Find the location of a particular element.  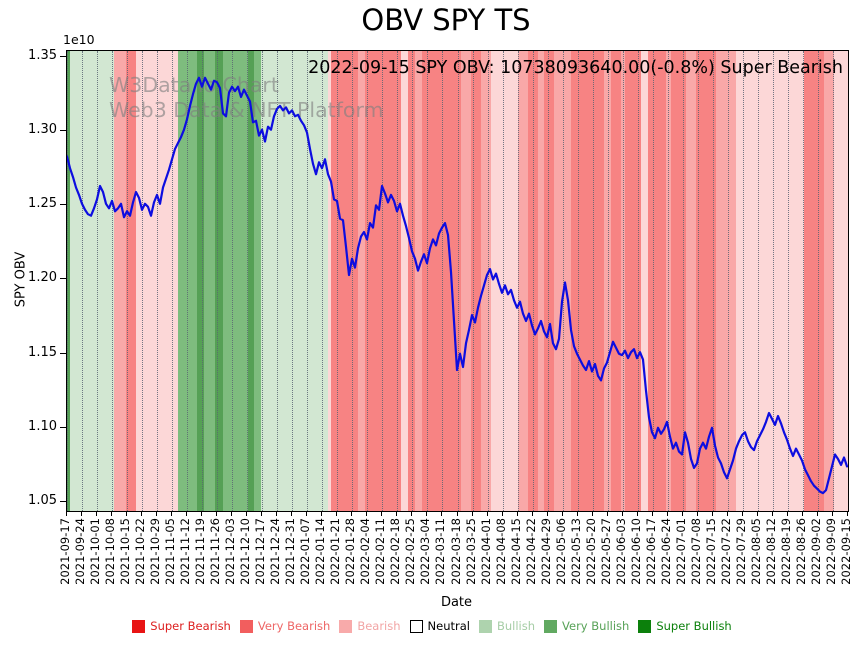

x-tick-label: 2021-11-05 is located at coordinates (170, 551).